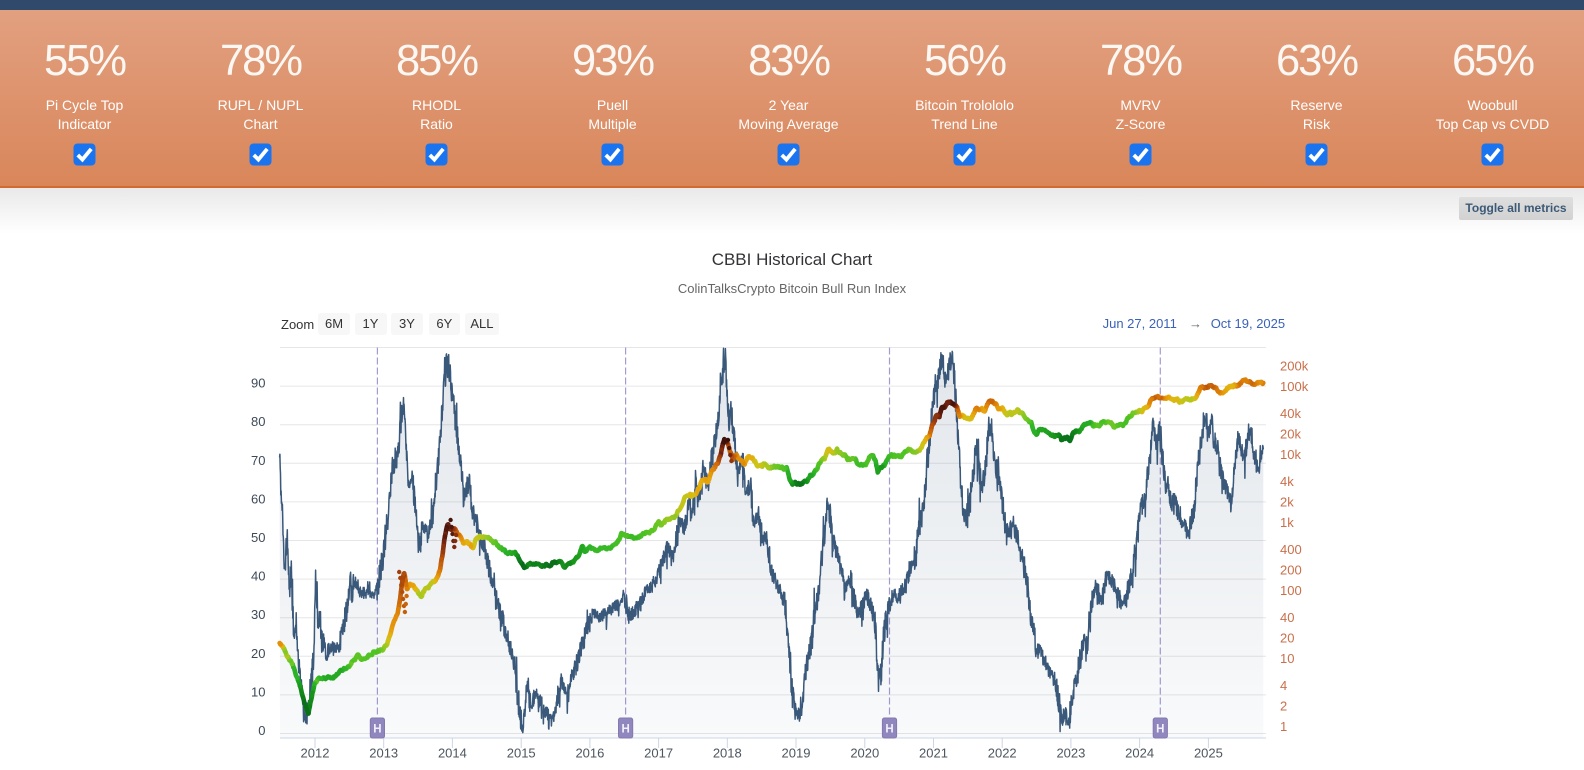 Image resolution: width=1584 pixels, height=770 pixels. What do you see at coordinates (1291, 569) in the screenshot?
I see `svg-text: 200` at bounding box center [1291, 569].